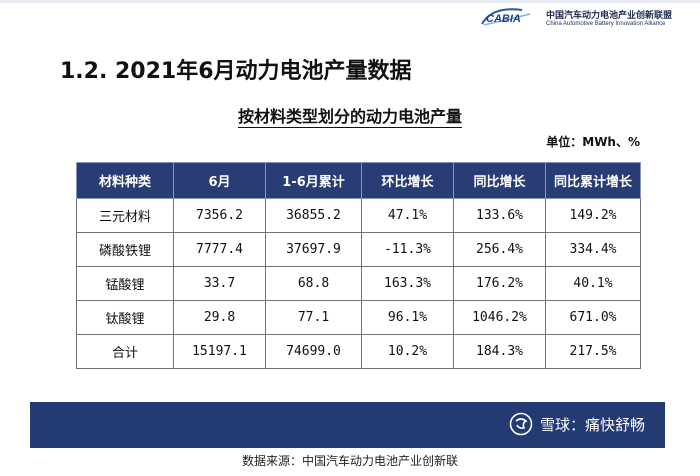  I want to click on cell-june: 7356.2, so click(219, 215).